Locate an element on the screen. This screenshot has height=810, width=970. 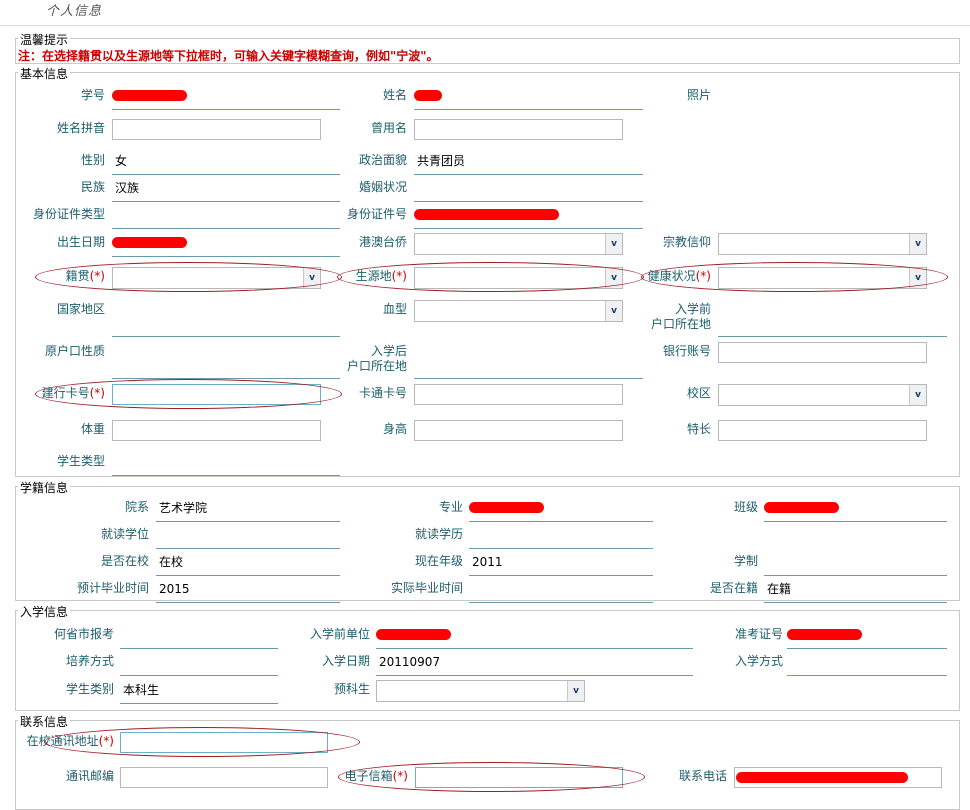
label-text: 民族 is located at coordinates (92, 187).